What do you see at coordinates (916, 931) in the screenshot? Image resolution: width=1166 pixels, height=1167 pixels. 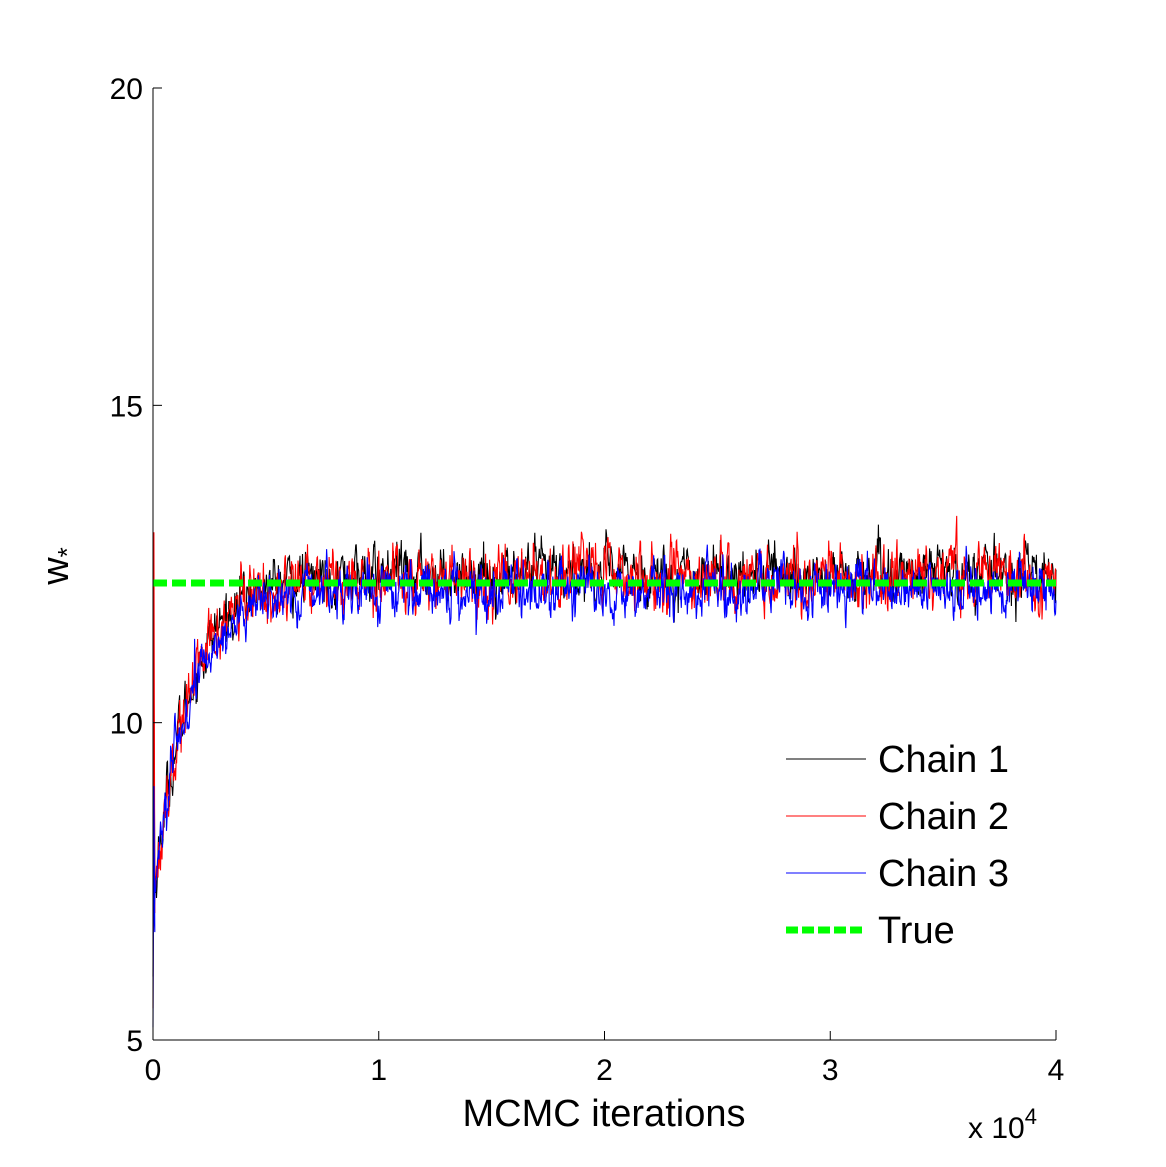 I see `legend-label: True` at bounding box center [916, 931].